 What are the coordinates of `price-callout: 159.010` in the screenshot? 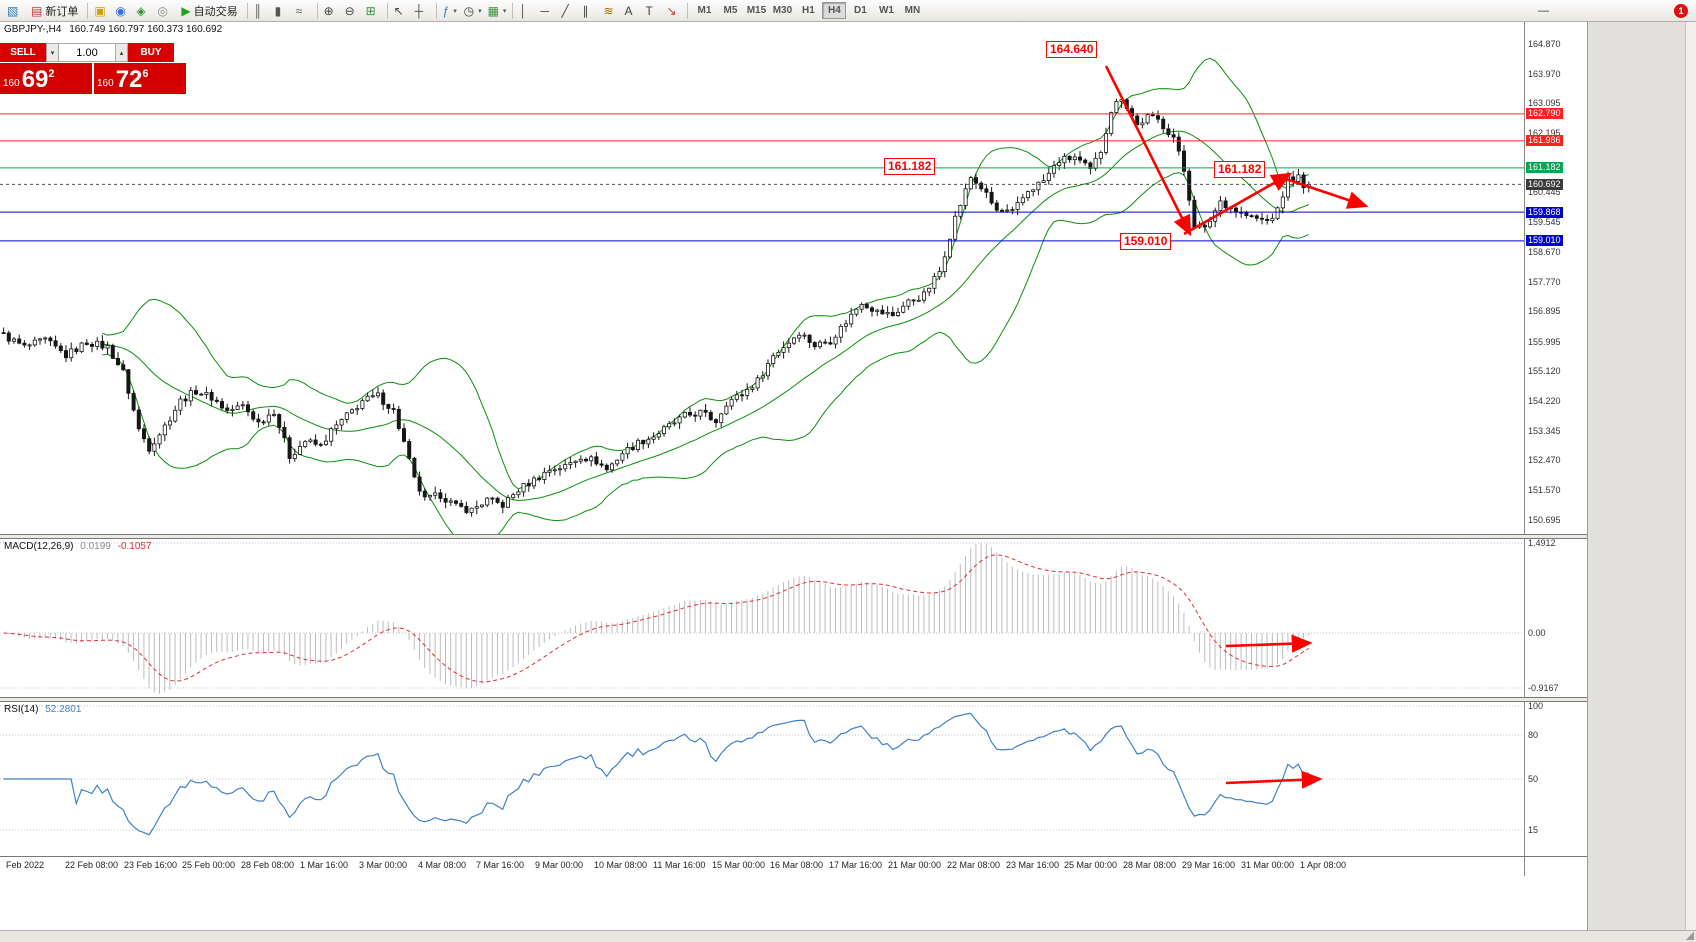 It's located at (1146, 241).